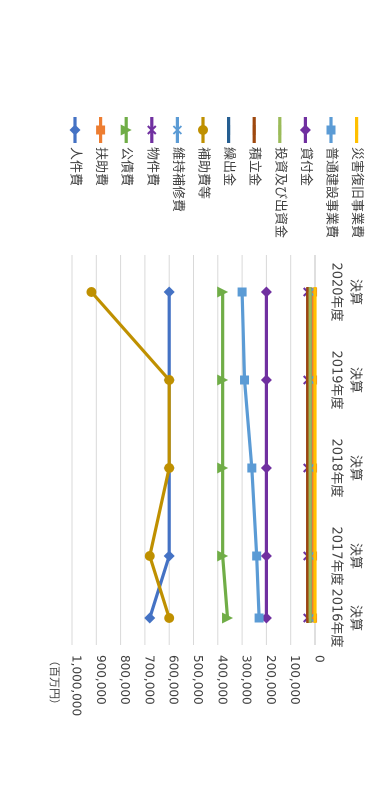 This screenshot has height=805, width=373. Describe the element at coordinates (177, 164) in the screenshot. I see `legend-entry: 維持補修費` at that location.